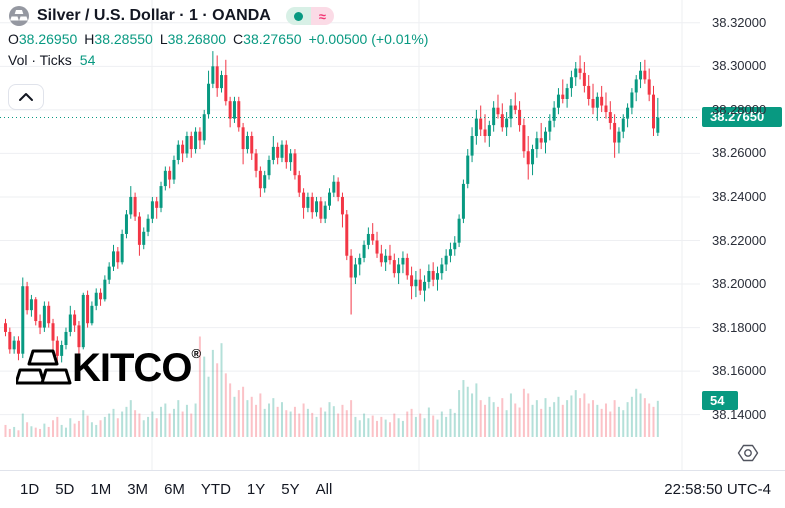 This screenshot has height=508, width=785. Describe the element at coordinates (215, 489) in the screenshot. I see `range-button-ytd: YTD` at that location.